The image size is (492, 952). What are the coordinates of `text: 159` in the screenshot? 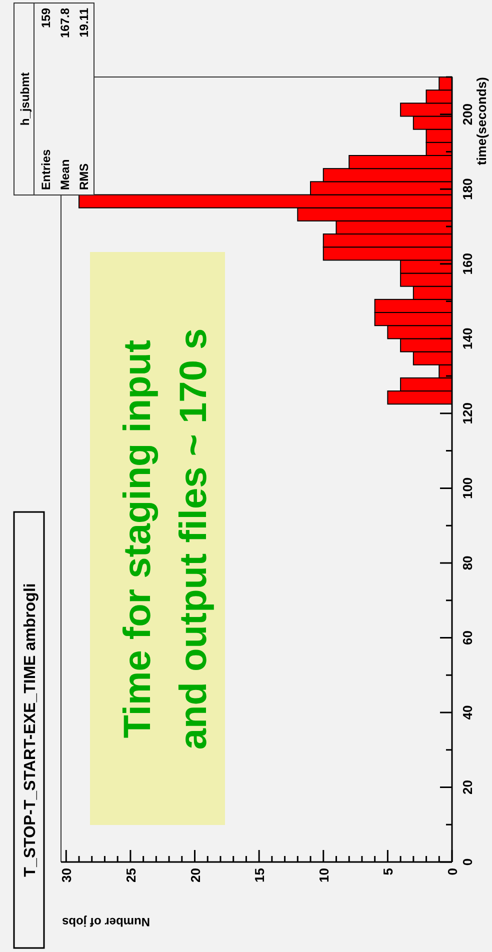 It's located at (46, 18).